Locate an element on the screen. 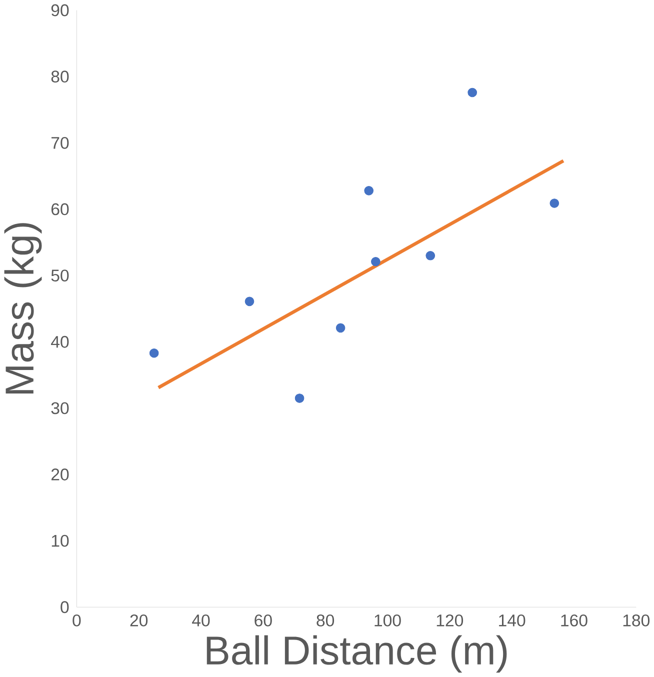 The height and width of the screenshot is (677, 654). y-axis-title: Mass (kg) is located at coordinates (23, 308).